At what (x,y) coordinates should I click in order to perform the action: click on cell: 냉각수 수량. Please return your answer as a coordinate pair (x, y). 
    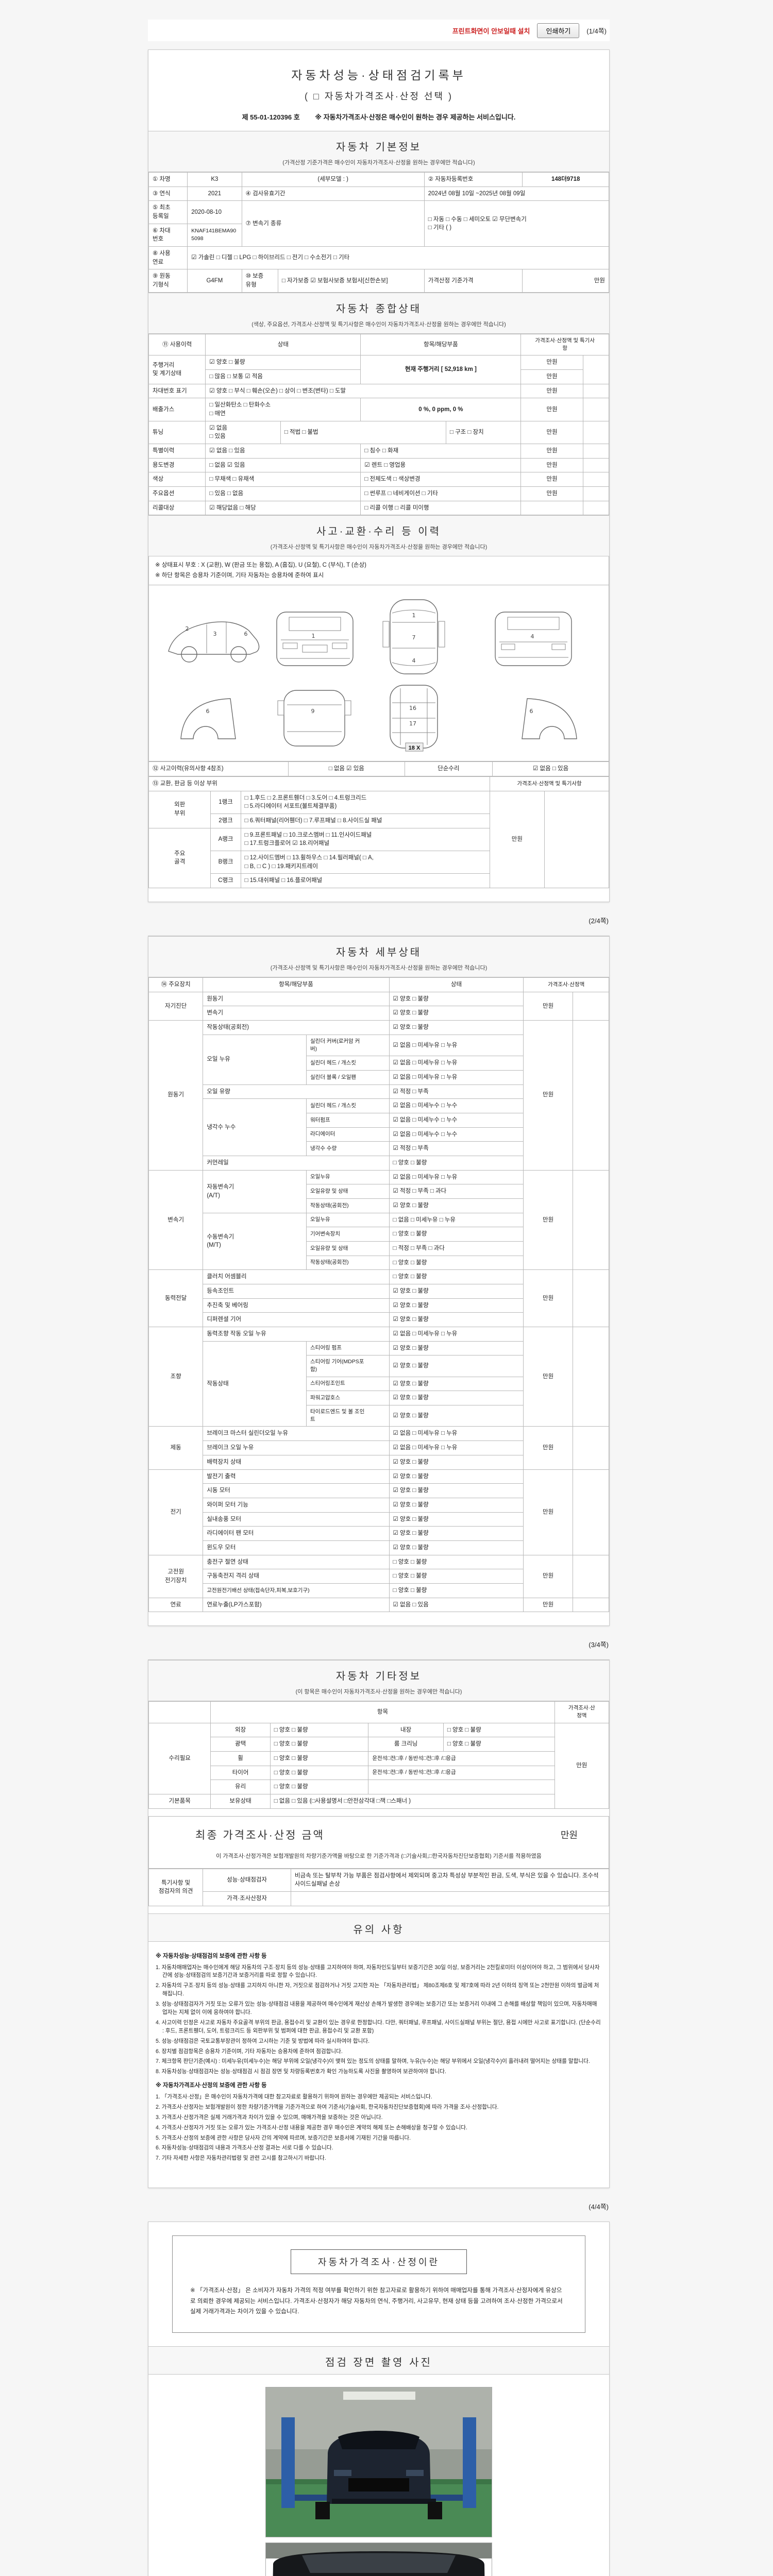
    Looking at the image, I should click on (348, 1148).